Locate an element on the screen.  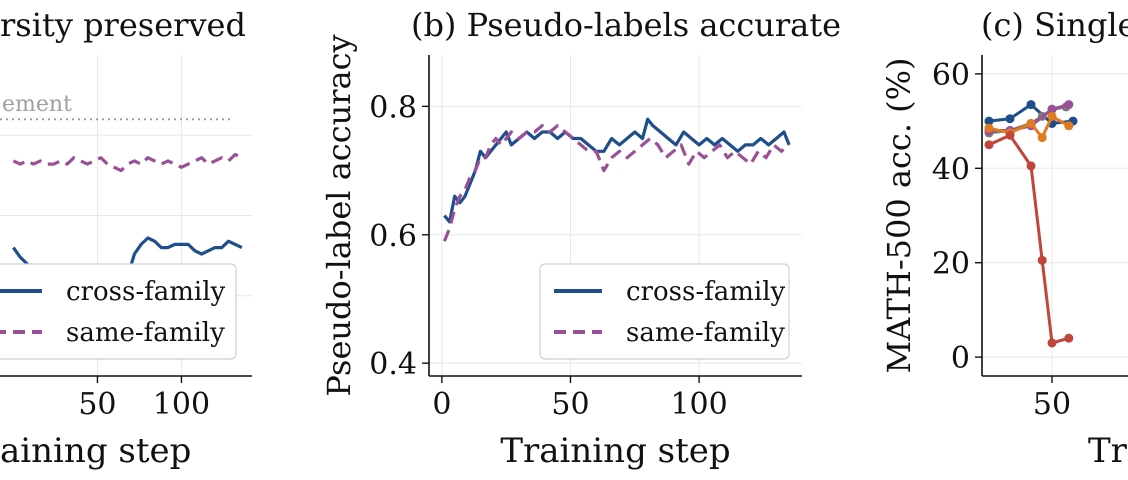
legend-a: cross-family same-family is located at coordinates (118, 311).